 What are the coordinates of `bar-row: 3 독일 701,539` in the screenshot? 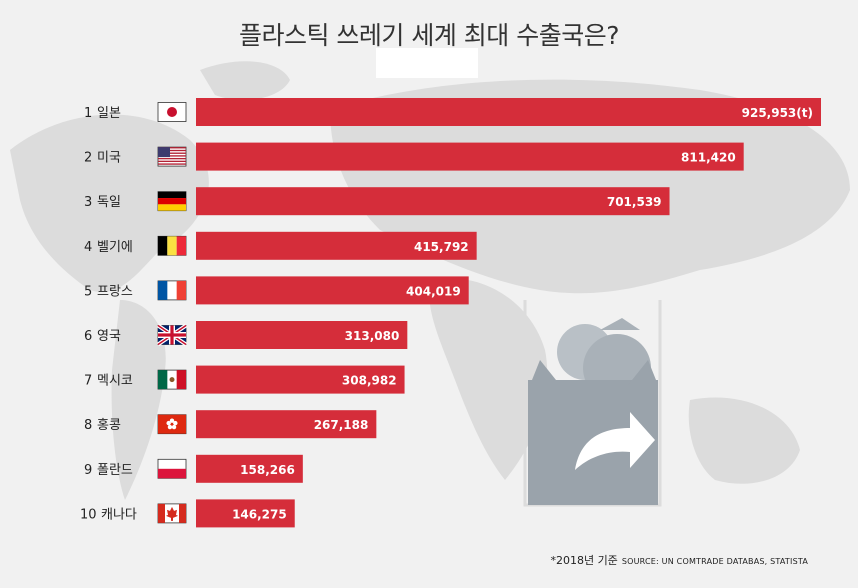 It's located at (377, 201).